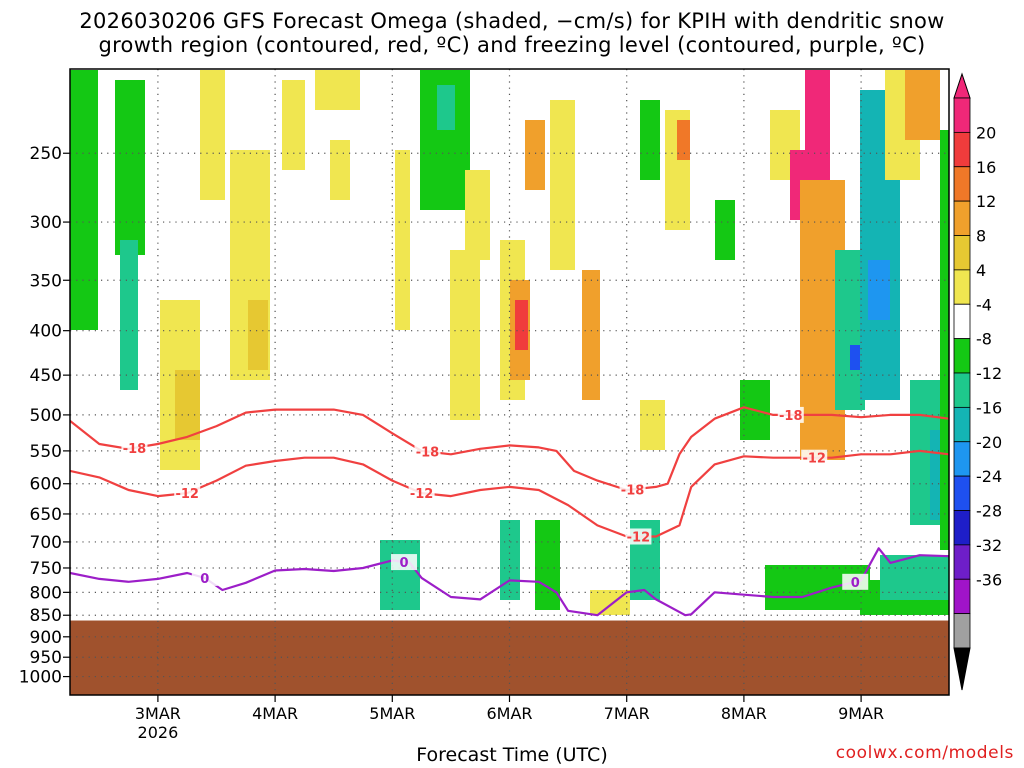 The width and height of the screenshot is (1024, 768). What do you see at coordinates (989, 442) in the screenshot?
I see `colorbar-label-9: -20` at bounding box center [989, 442].